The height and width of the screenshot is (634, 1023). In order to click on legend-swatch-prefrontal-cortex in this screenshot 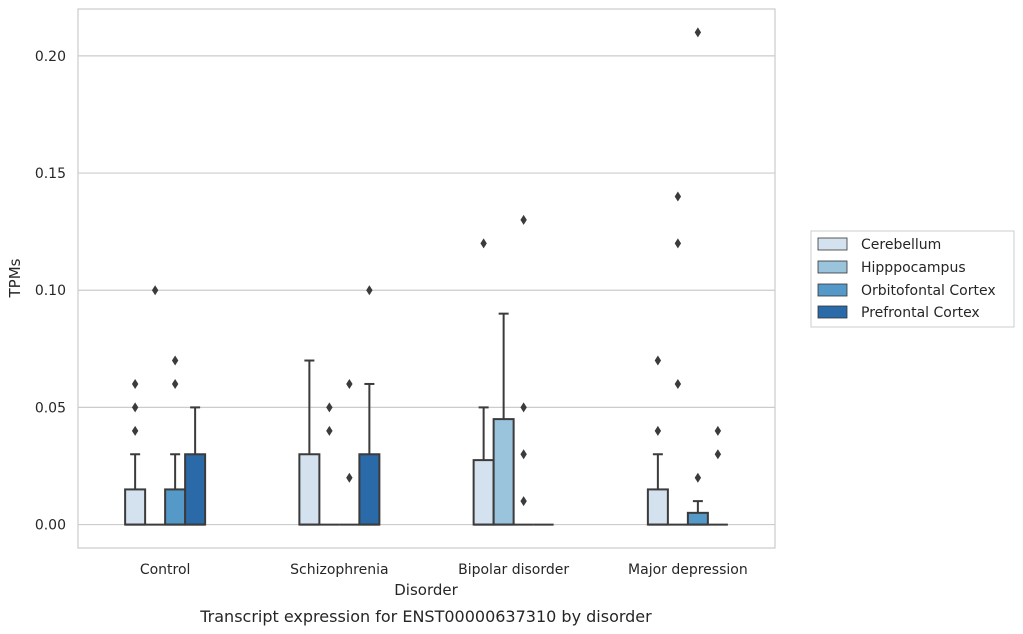, I will do `click(832, 312)`.